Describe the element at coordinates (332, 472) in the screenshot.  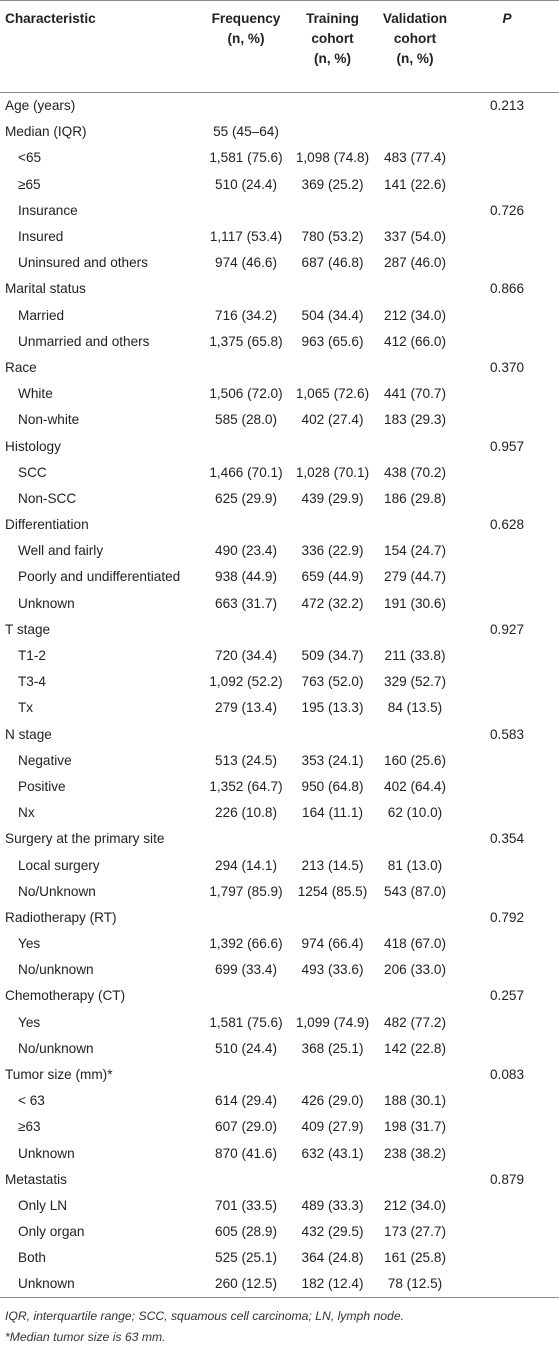
I see `table-cell: 1,028 (70.1)` at that location.